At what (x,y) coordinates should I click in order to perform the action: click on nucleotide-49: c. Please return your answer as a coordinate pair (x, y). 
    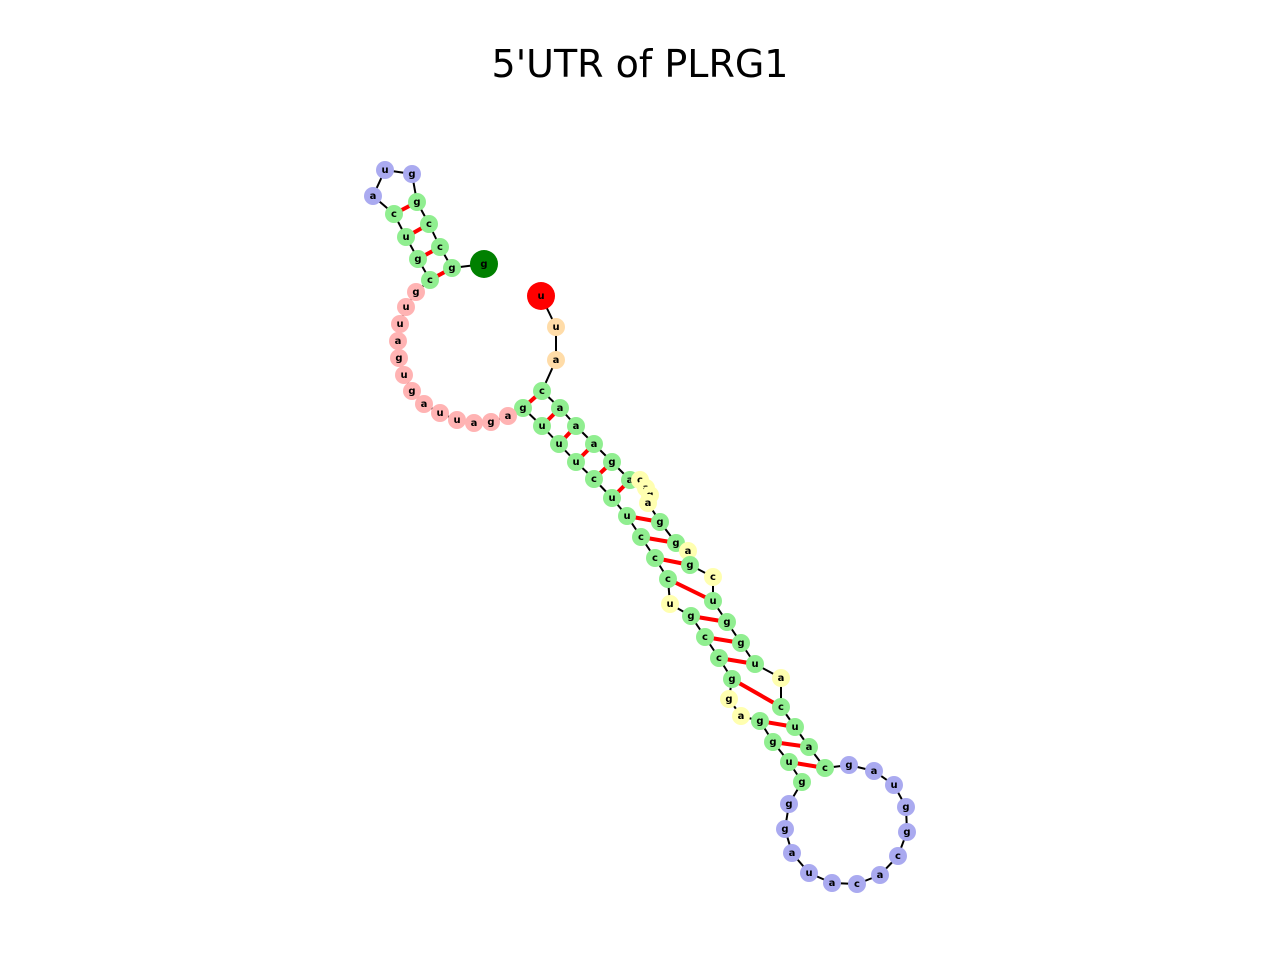
    Looking at the image, I should click on (705, 637).